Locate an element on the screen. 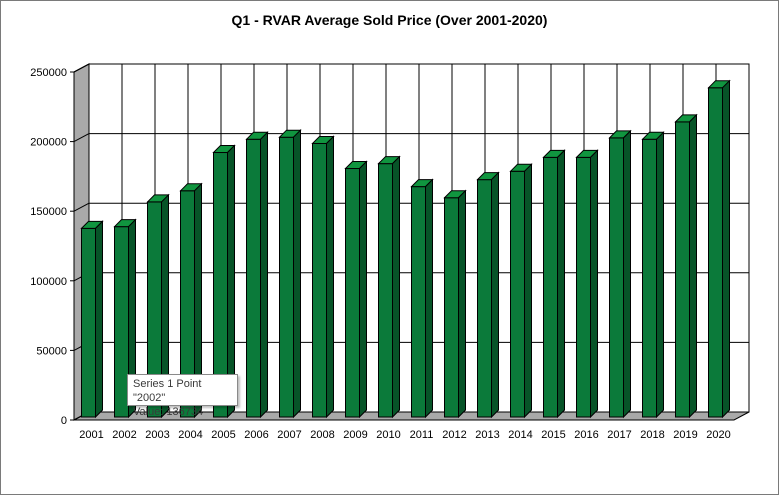 The height and width of the screenshot is (495, 779). x-tick-label: 2003 is located at coordinates (157, 435).